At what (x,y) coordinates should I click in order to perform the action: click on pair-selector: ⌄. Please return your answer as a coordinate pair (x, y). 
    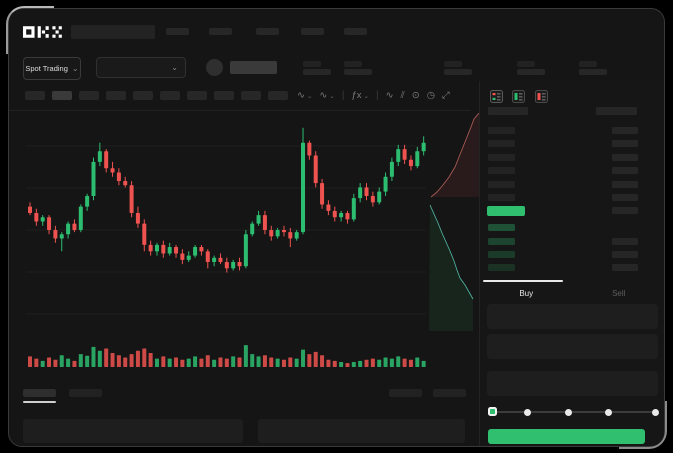
    Looking at the image, I should click on (141, 67).